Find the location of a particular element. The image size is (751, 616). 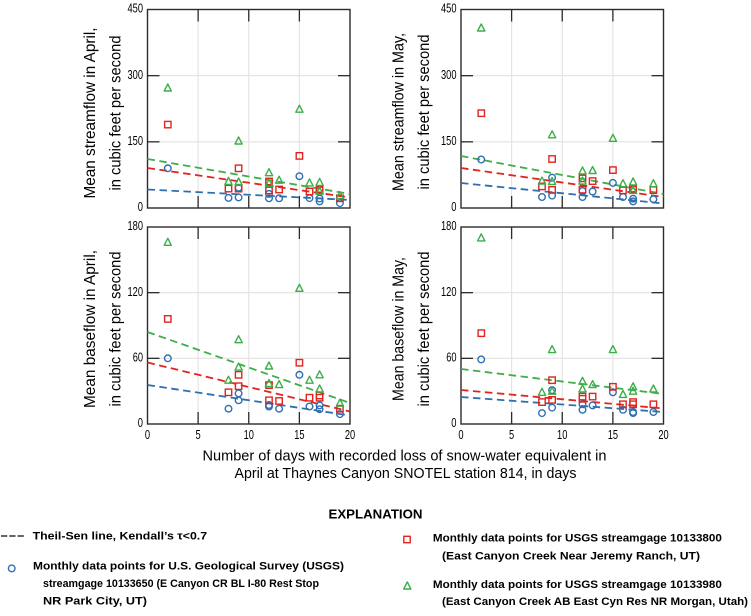

svg-text:Theil-Sen line, Kendall’s τ<0.: Theil-Sen line, Kendall’s τ<0.7 is located at coordinates (120, 537).